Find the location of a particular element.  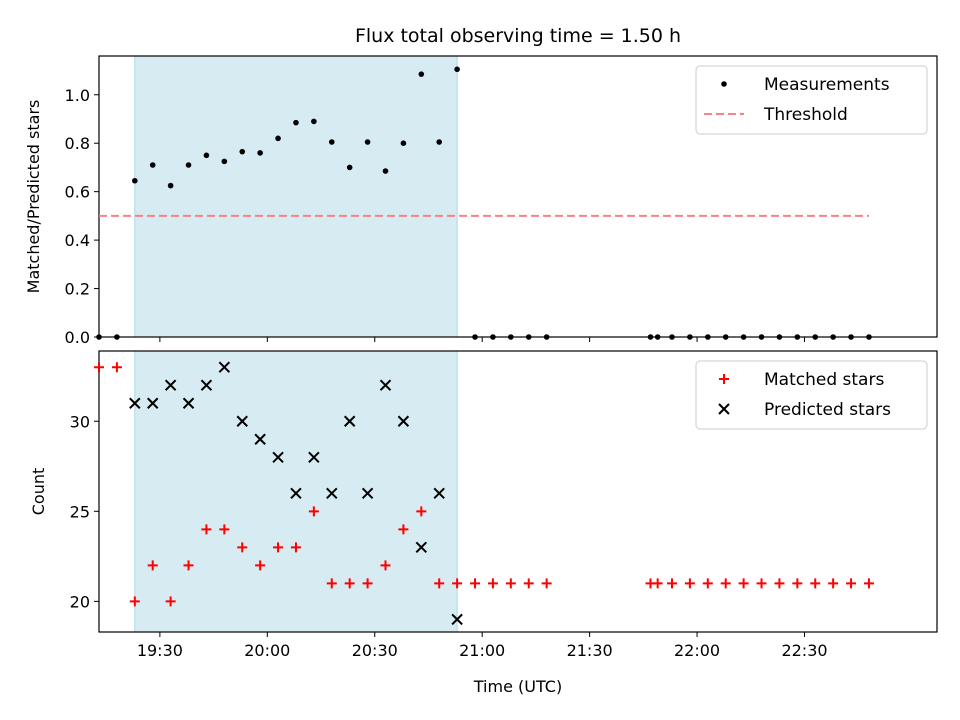

y-tick-label: 0.6 is located at coordinates (77, 192).